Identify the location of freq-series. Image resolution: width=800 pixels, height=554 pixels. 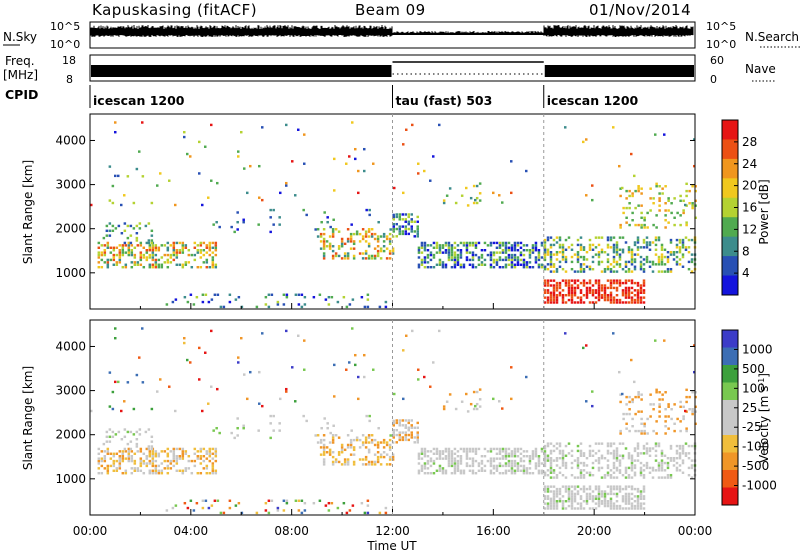
(392, 69).